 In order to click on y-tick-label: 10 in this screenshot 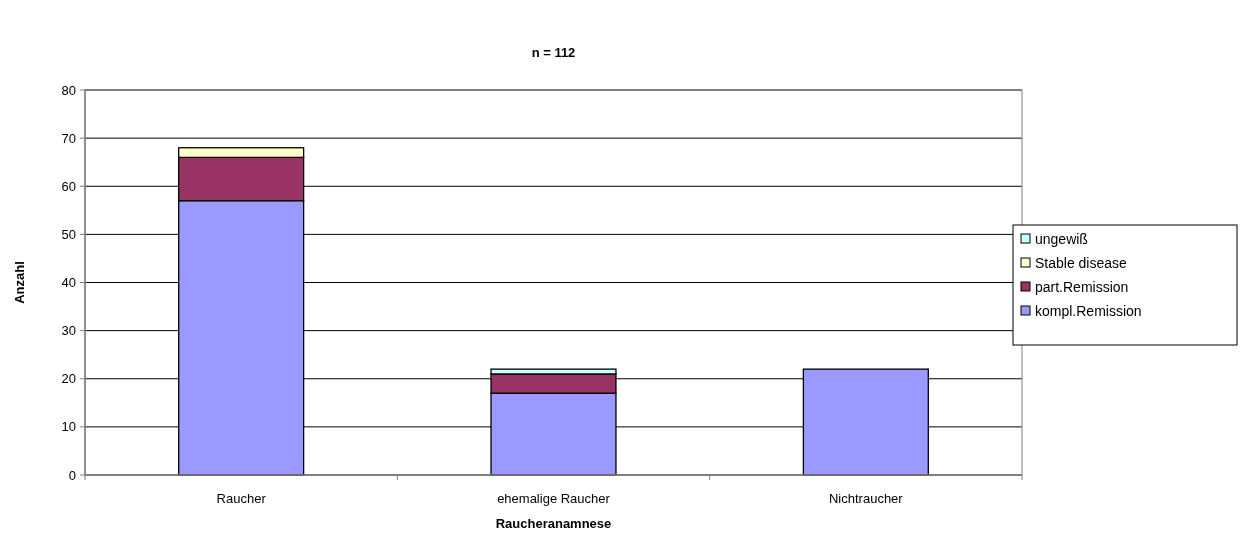, I will do `click(68, 427)`.